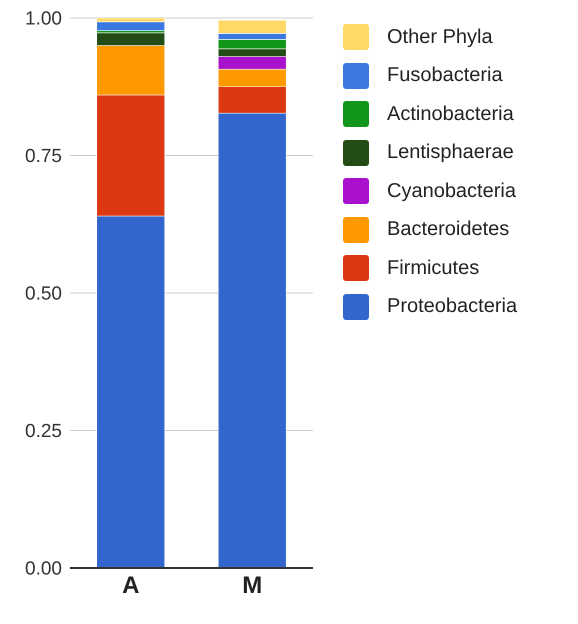 This screenshot has height=624, width=578. I want to click on y-tick-label: 0.75, so click(43, 157).